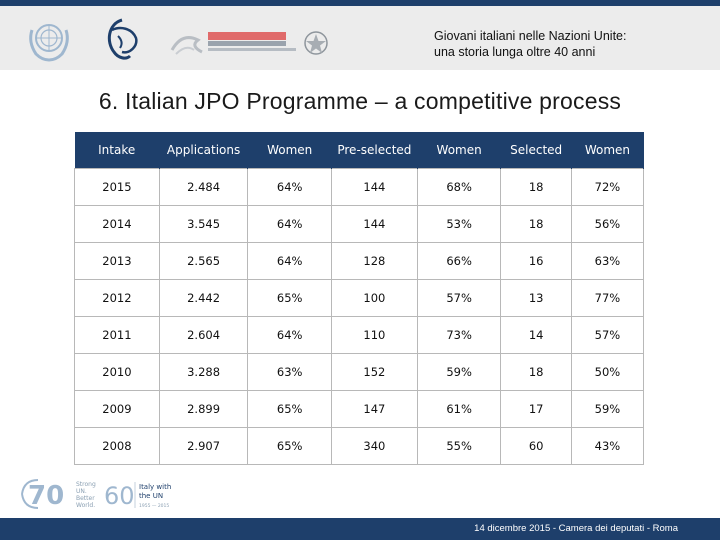 The width and height of the screenshot is (720, 540). I want to click on italy60-years: 1955 — 2015, so click(154, 506).